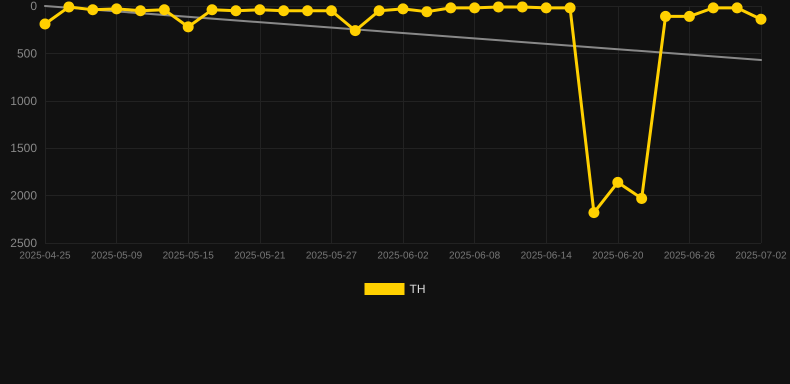 Image resolution: width=790 pixels, height=384 pixels. I want to click on x-tick-label: 2025-07-02, so click(761, 256).